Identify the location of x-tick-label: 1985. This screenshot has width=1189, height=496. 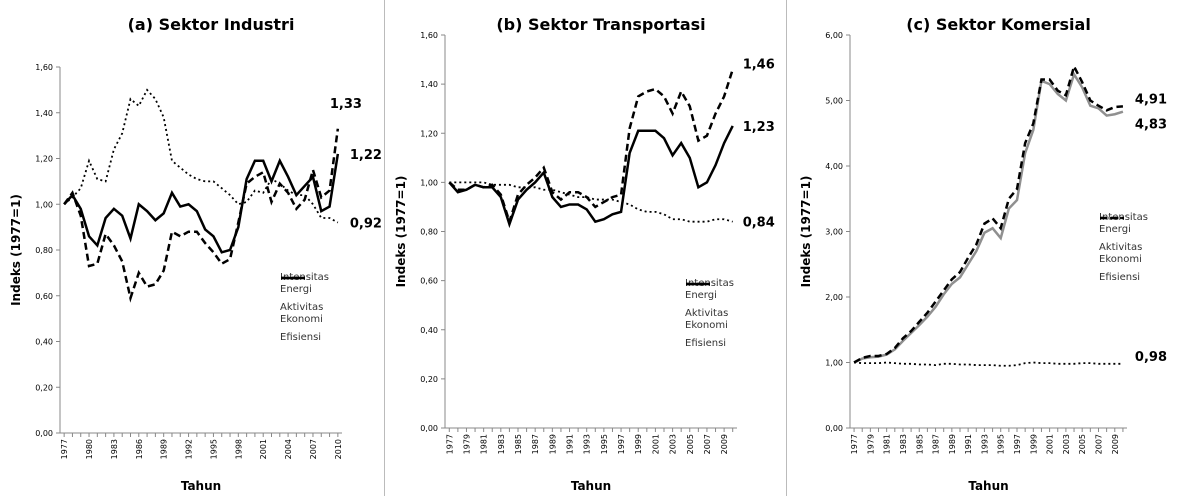
(919, 444).